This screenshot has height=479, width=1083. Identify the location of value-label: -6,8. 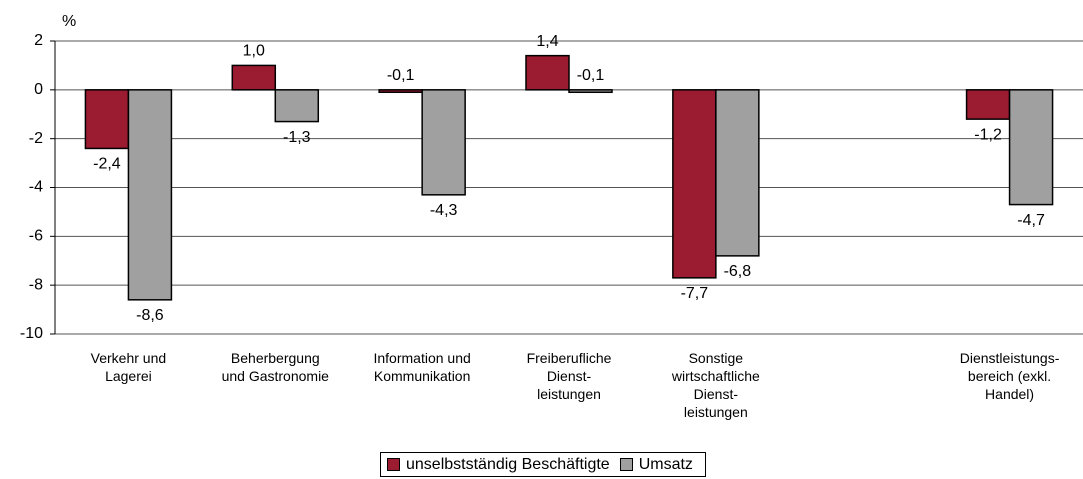
(738, 271).